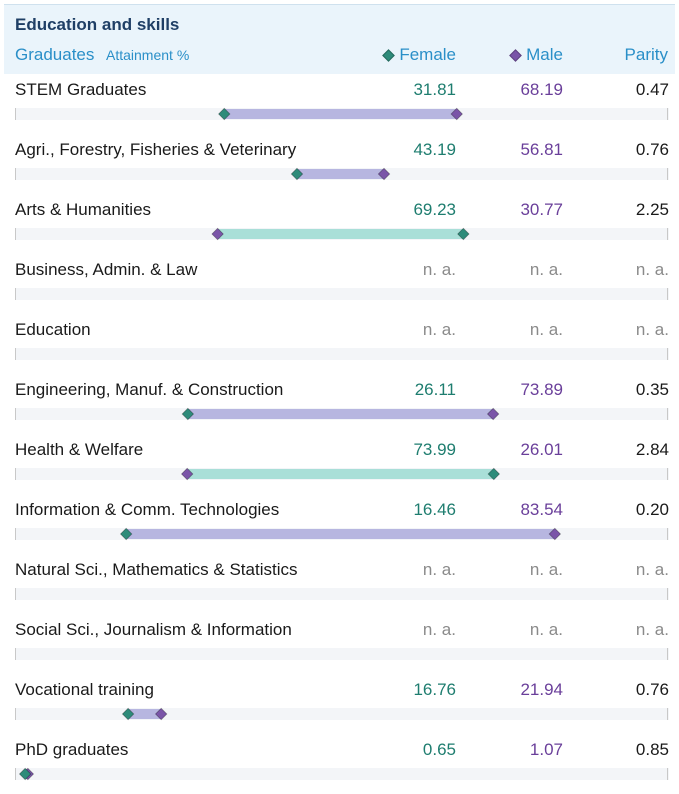 Image resolution: width=679 pixels, height=794 pixels. I want to click on column-header-attainment: Attainment %, so click(148, 55).